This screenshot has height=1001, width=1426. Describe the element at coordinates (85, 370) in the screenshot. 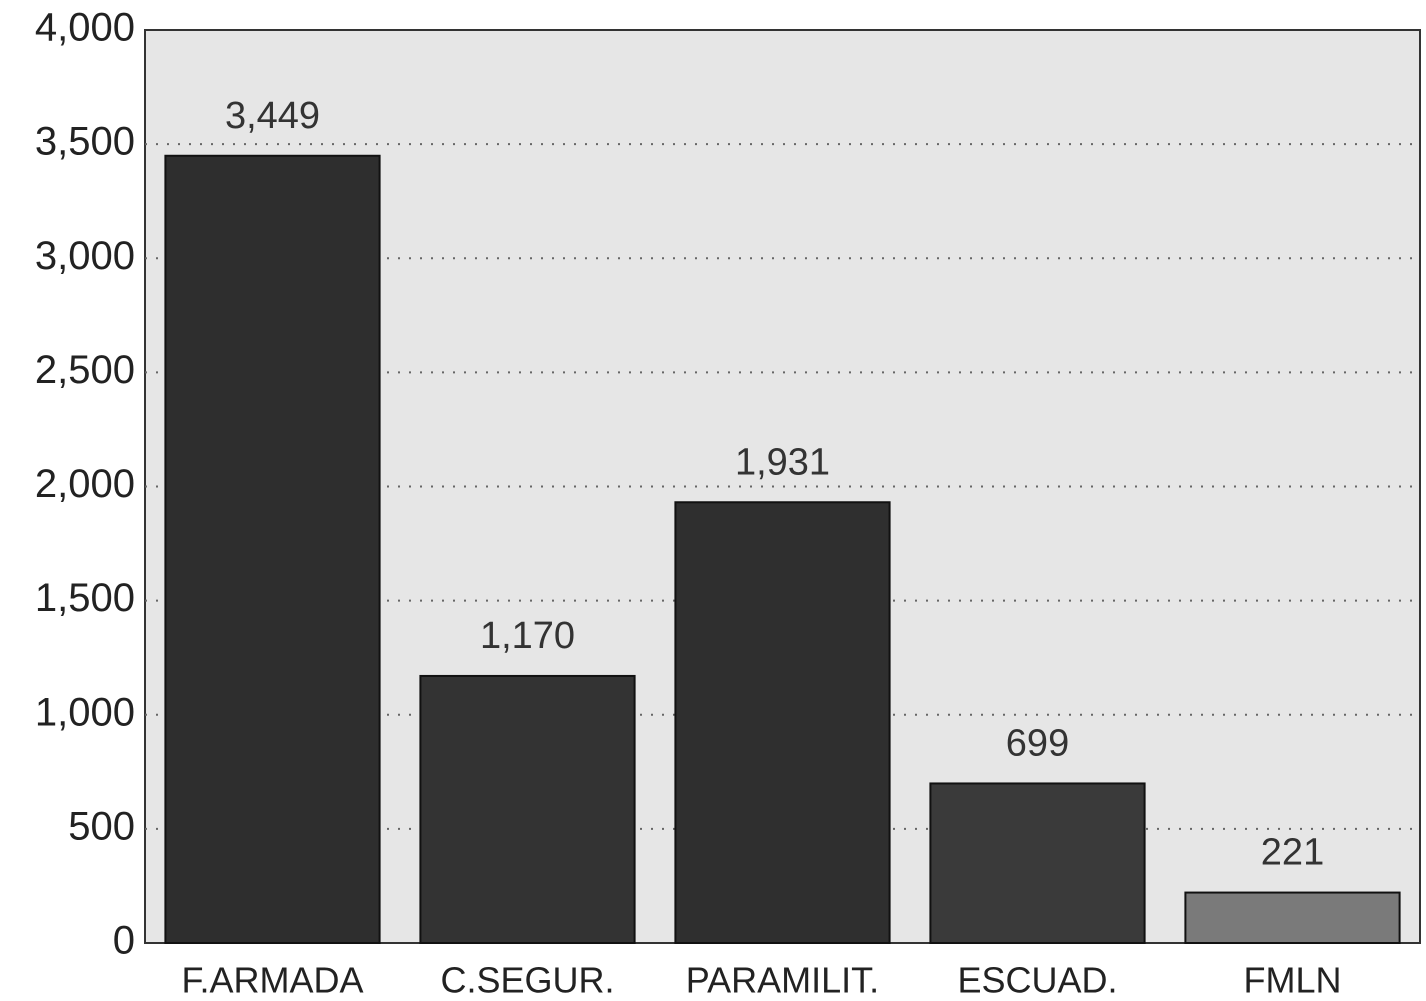

I see `y-tick-label: 2,500` at that location.